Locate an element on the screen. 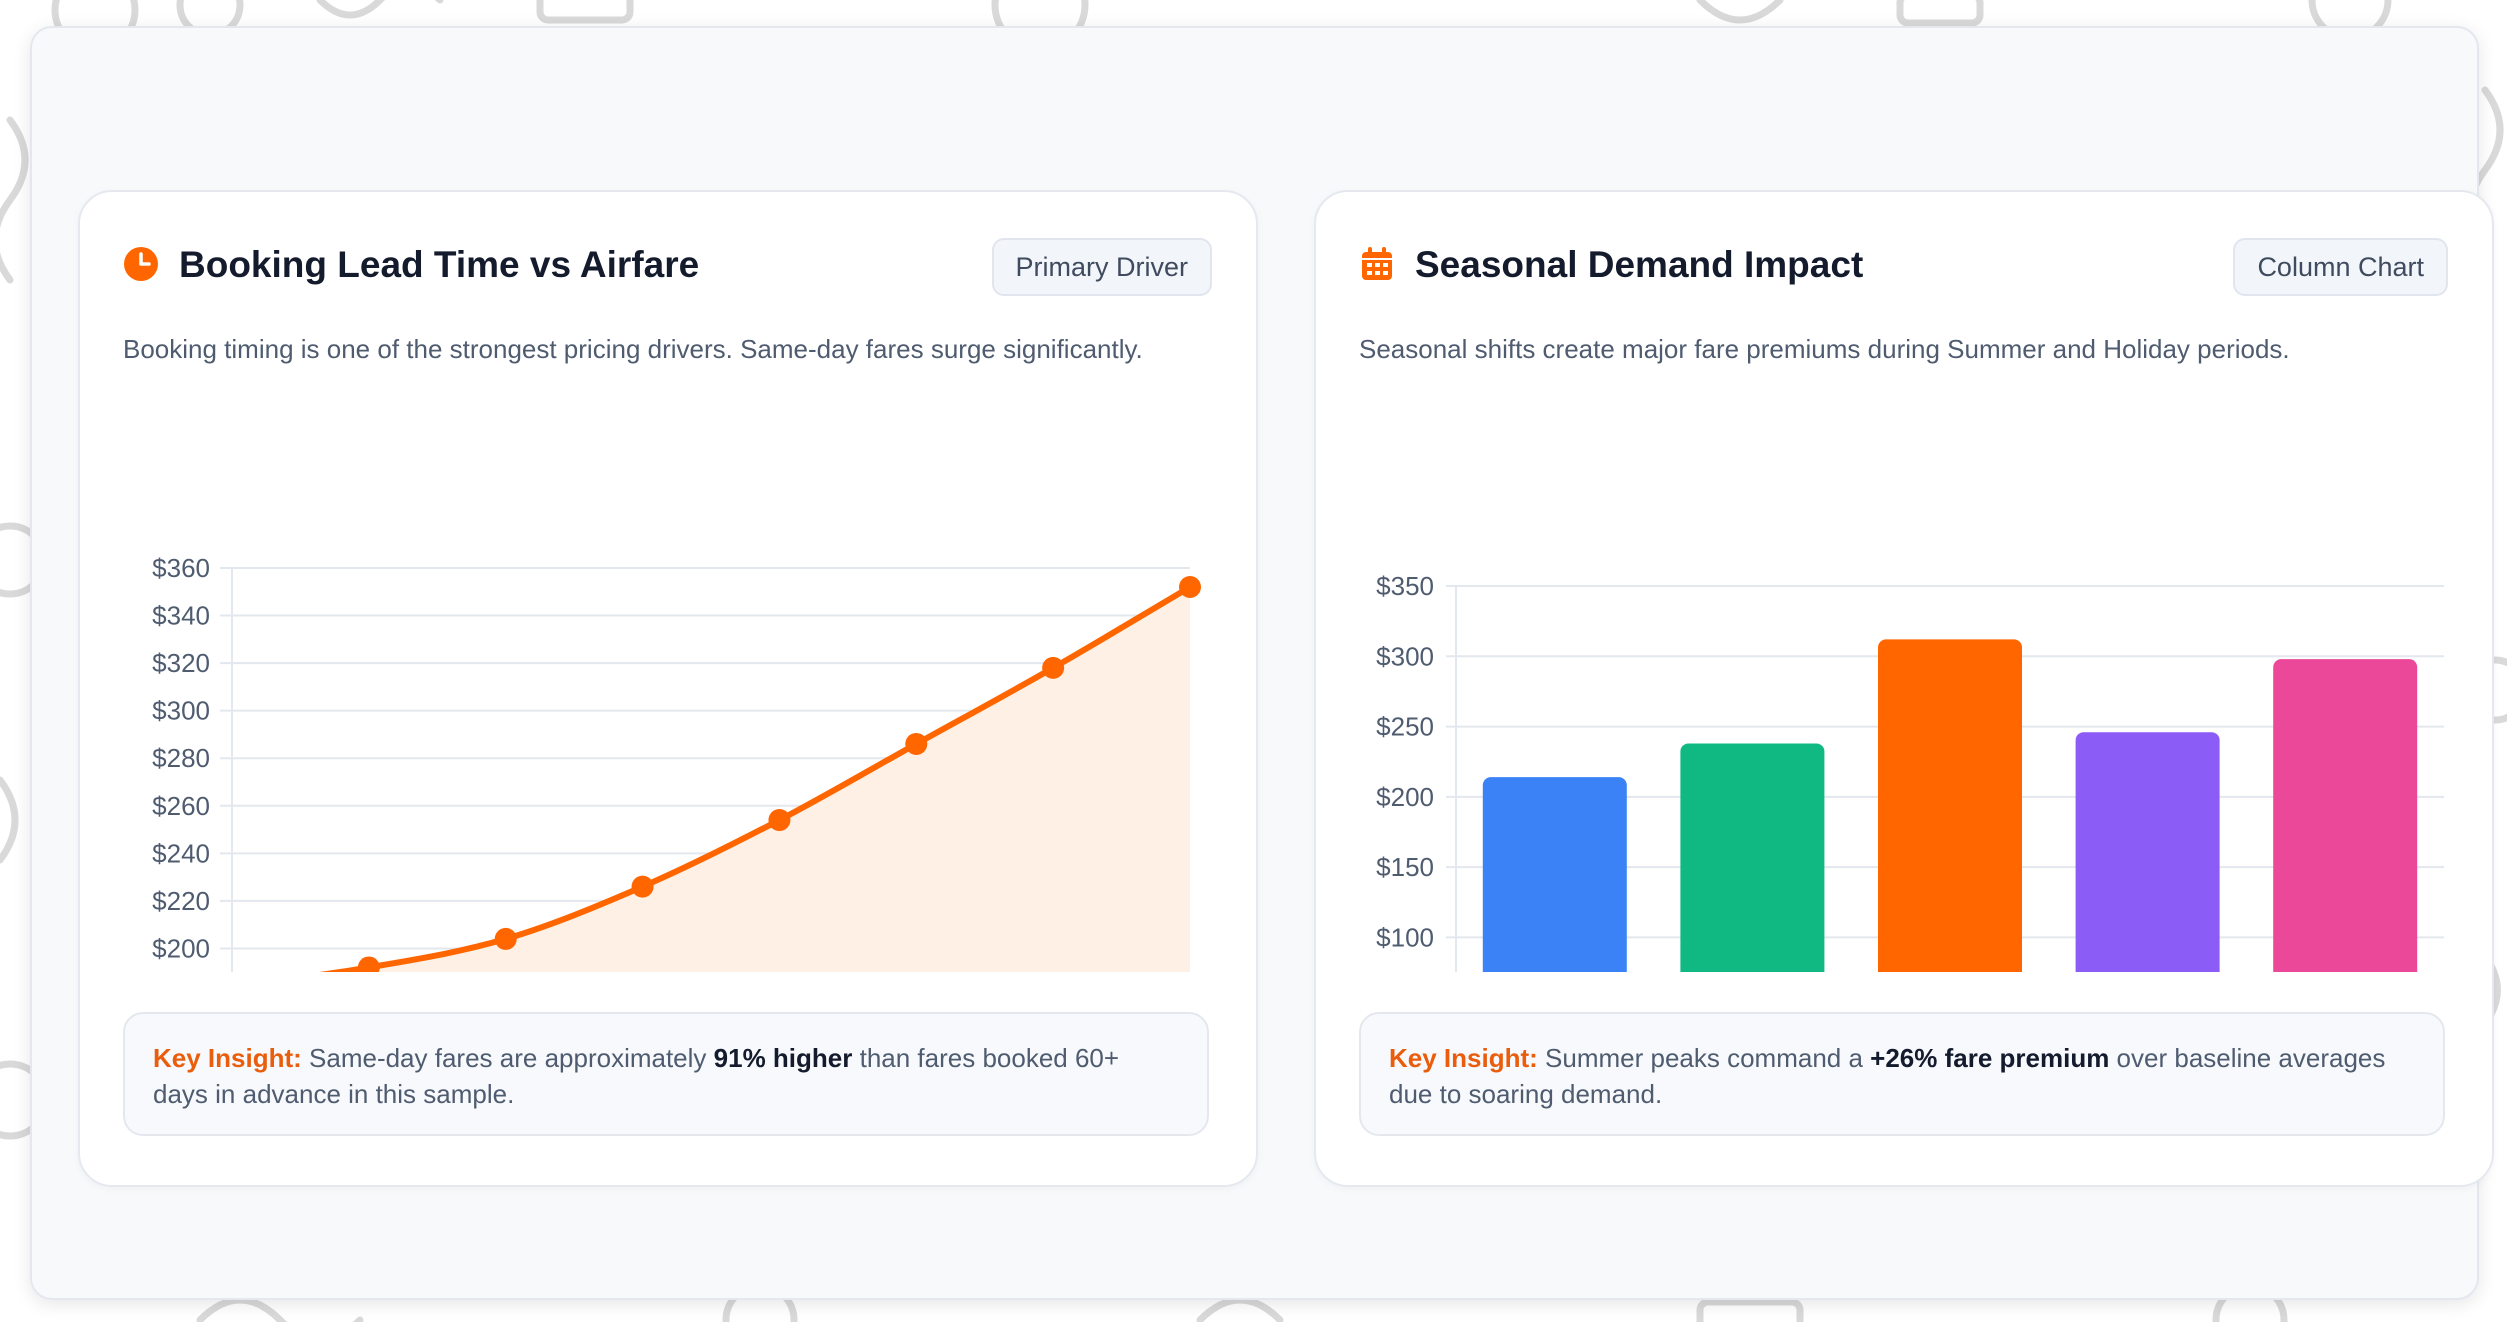 The height and width of the screenshot is (1322, 2507). clock-icon is located at coordinates (141, 264).